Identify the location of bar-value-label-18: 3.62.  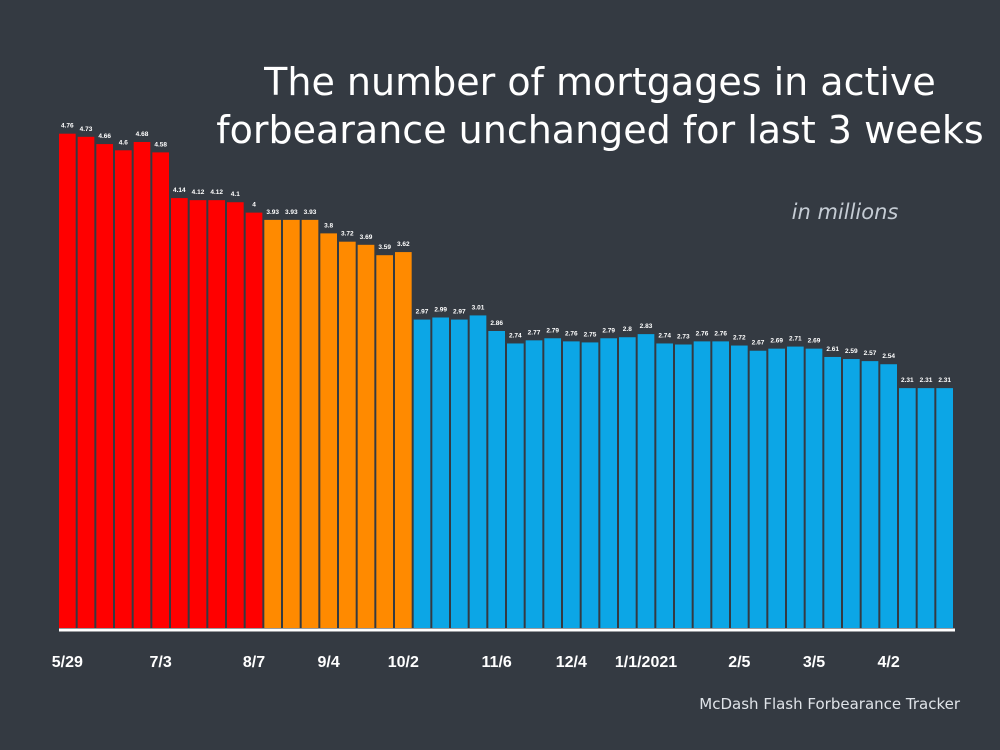
(403, 244).